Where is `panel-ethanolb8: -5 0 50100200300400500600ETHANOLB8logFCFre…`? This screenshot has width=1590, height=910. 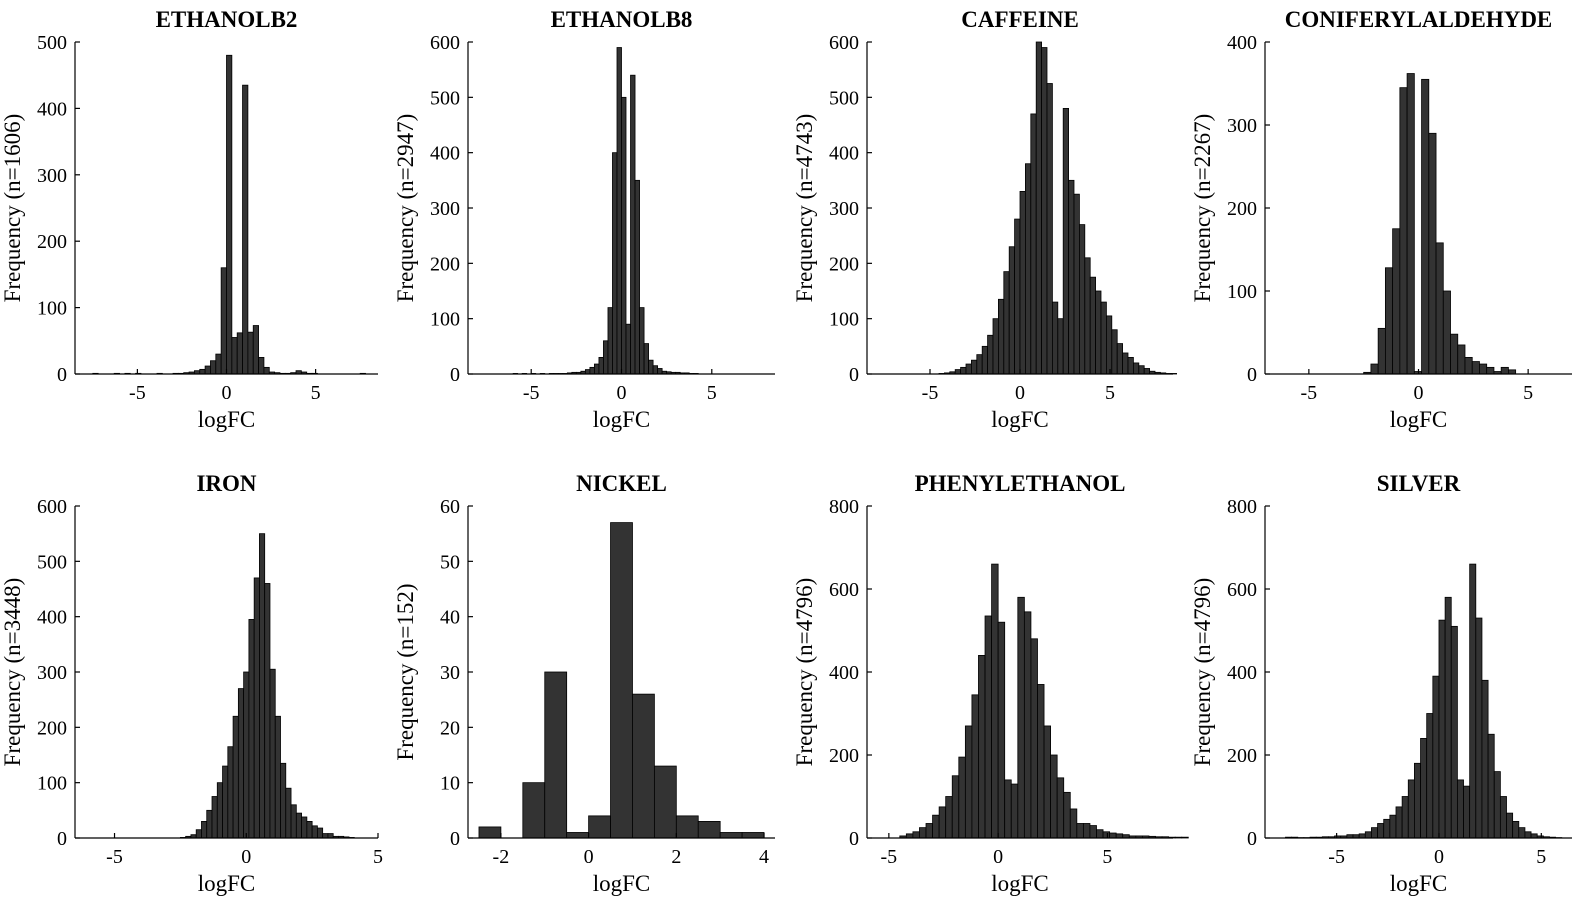 panel-ethanolb8: -5 0 50100200300400500600ETHANOLB8logFCFre… is located at coordinates (584, 219).